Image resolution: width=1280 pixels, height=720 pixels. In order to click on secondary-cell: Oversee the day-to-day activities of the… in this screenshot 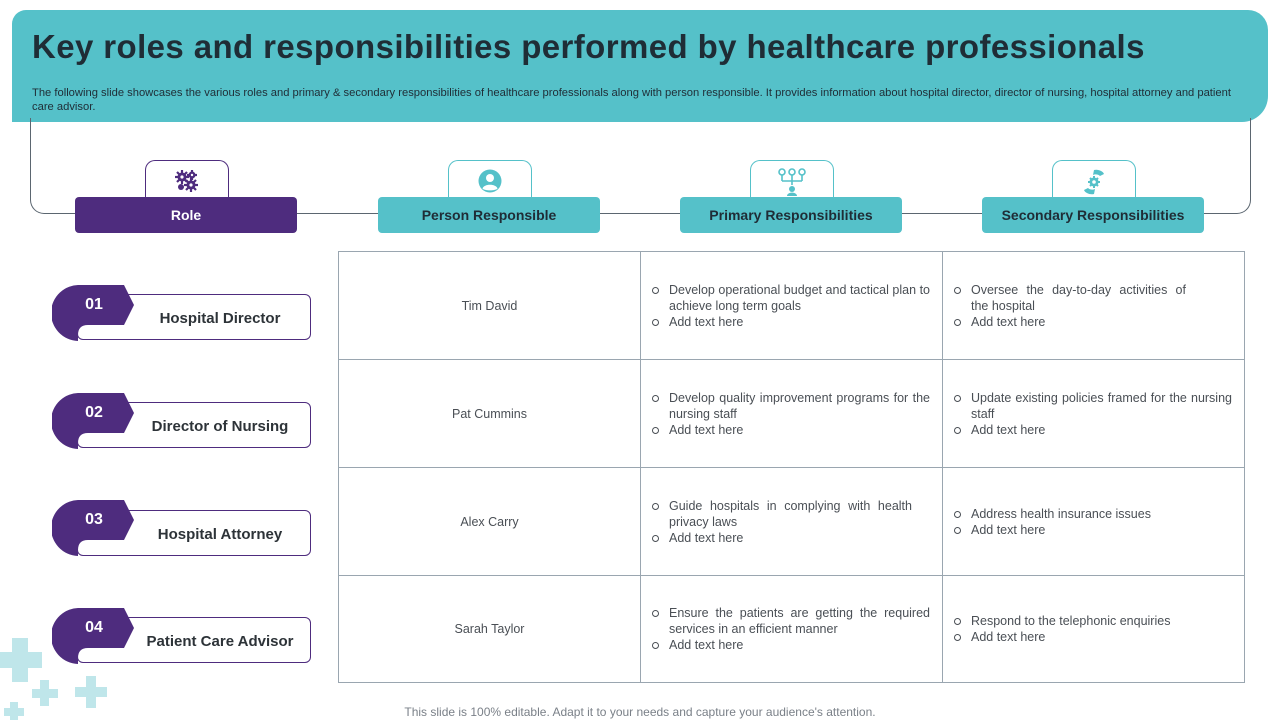, I will do `click(1093, 306)`.